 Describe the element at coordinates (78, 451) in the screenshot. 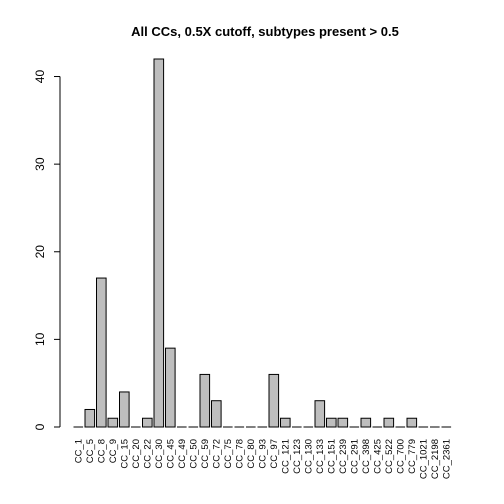

I see `x-tick-label: CC_1` at that location.